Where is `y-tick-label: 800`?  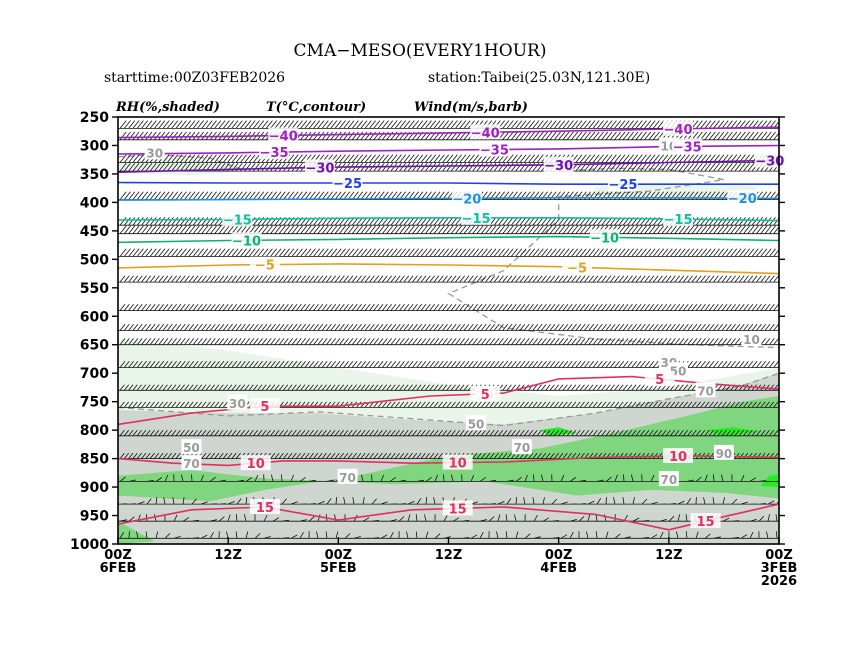
y-tick-label: 800 is located at coordinates (94, 431).